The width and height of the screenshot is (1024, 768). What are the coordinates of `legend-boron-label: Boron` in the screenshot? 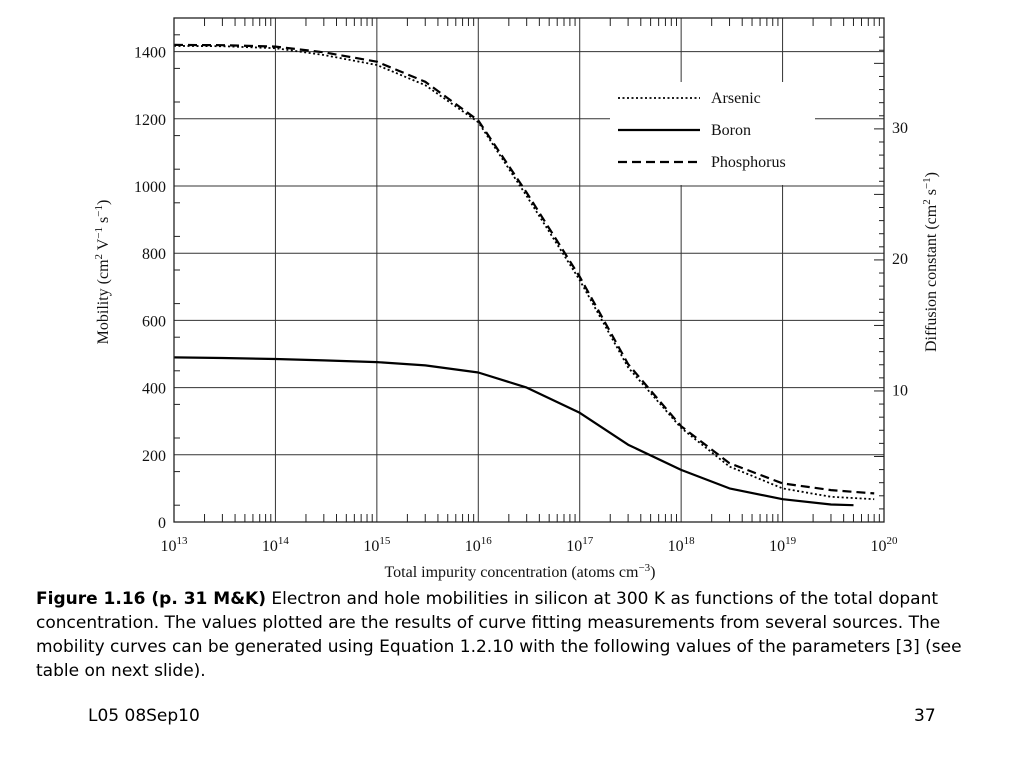 It's located at (731, 130).